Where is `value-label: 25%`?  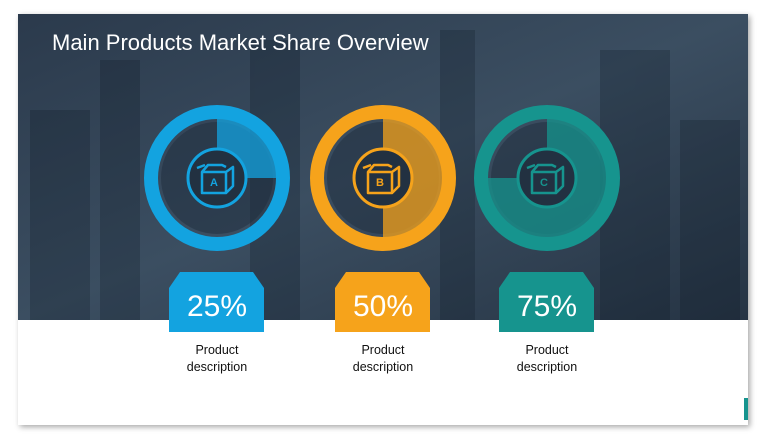 value-label: 25% is located at coordinates (217, 306).